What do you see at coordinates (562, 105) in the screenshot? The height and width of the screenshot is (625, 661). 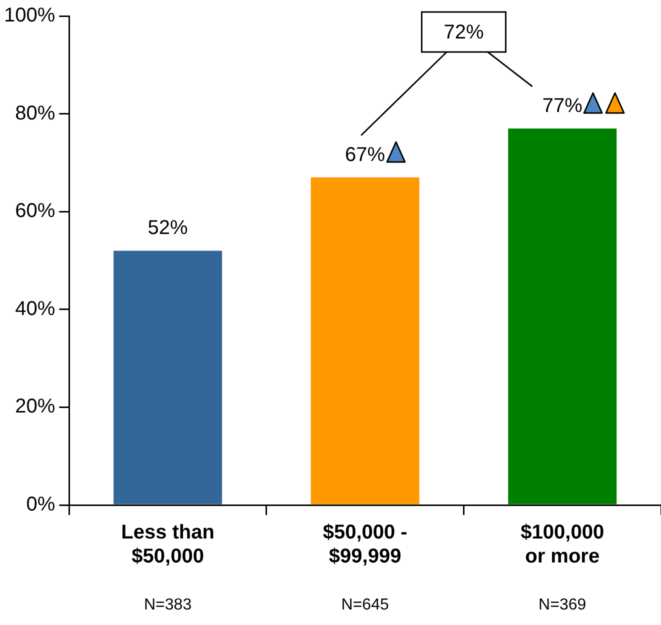 I see `data-label: 77%` at bounding box center [562, 105].